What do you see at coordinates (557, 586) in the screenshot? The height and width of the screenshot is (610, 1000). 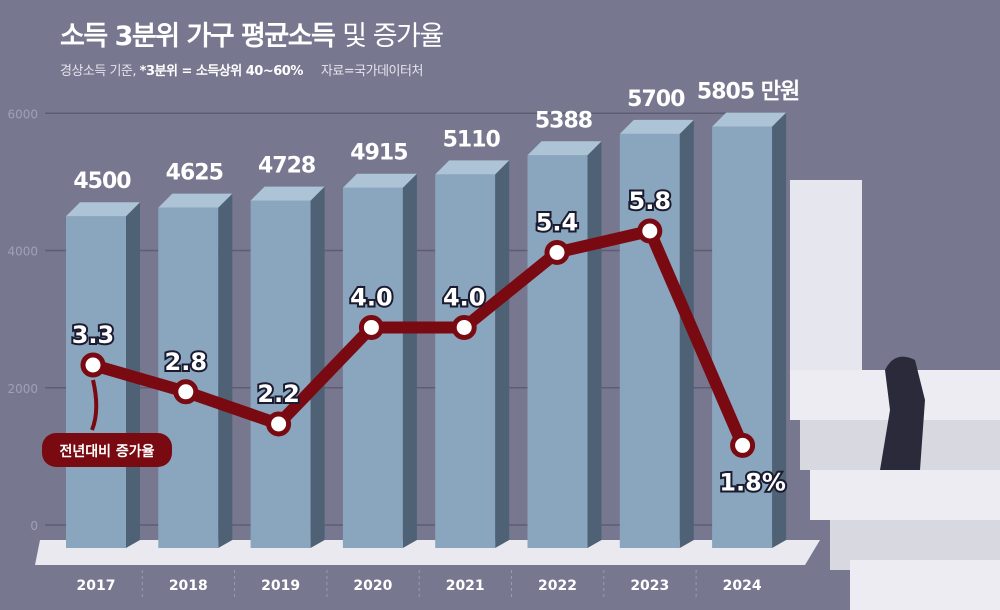 I see `x-tick-label: 2022` at bounding box center [557, 586].